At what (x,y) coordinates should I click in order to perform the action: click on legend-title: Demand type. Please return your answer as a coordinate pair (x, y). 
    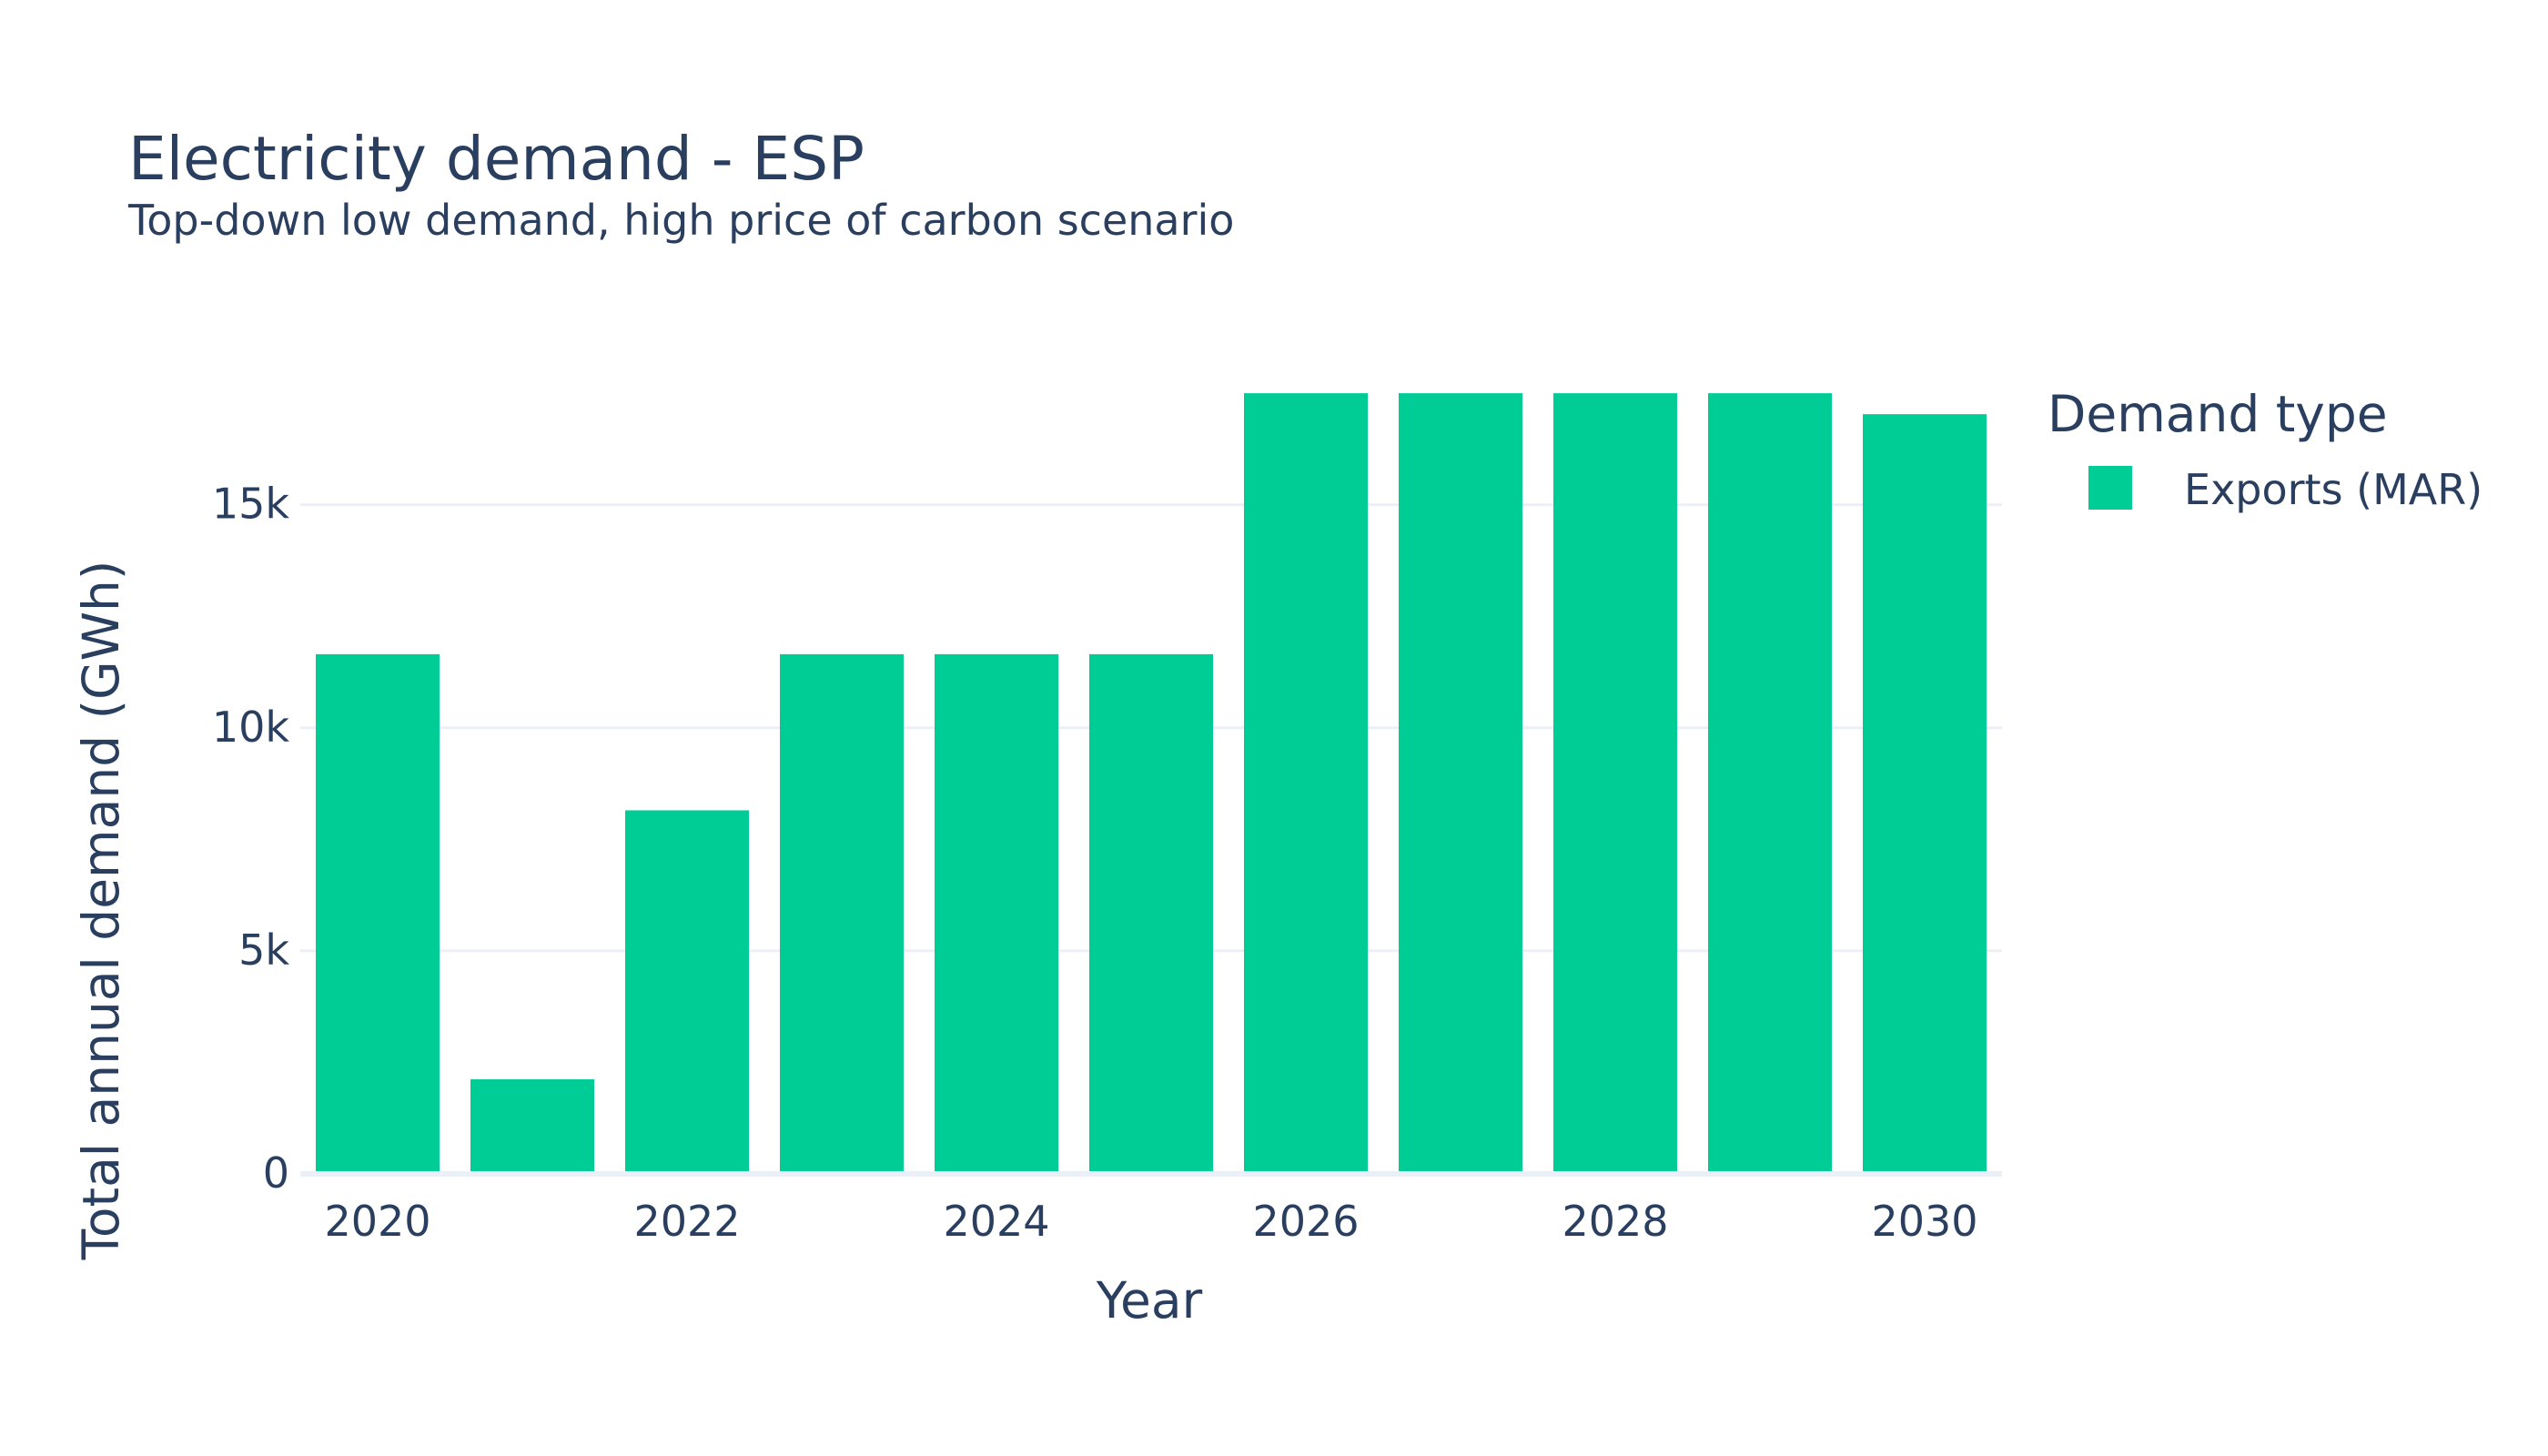
    Looking at the image, I should click on (2218, 414).